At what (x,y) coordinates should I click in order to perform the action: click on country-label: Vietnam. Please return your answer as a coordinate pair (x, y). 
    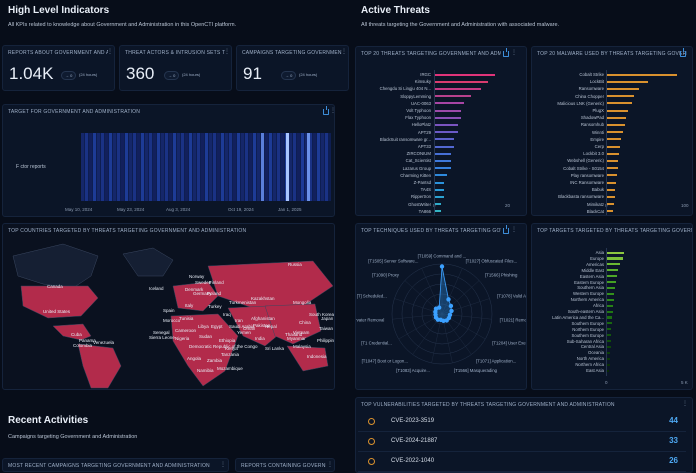
    Looking at the image, I should click on (301, 332).